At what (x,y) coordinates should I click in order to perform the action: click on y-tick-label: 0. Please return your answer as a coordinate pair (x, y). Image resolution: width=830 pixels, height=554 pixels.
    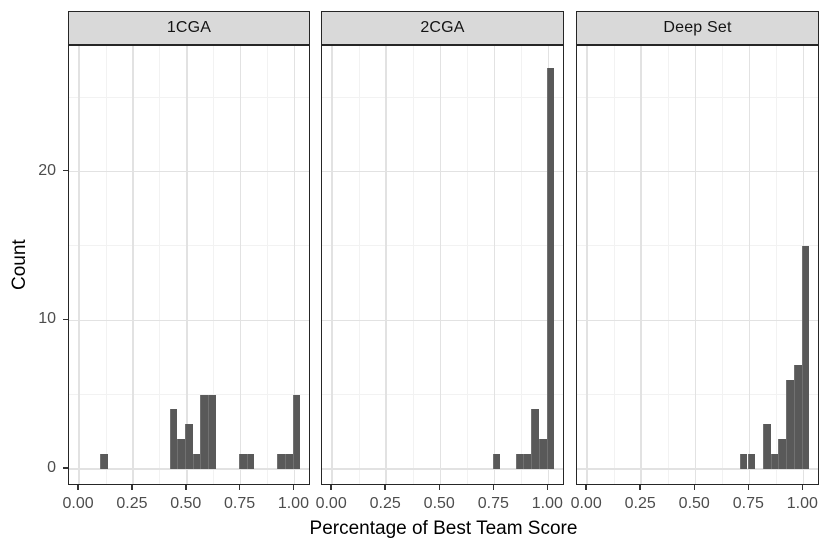
    Looking at the image, I should click on (51, 467).